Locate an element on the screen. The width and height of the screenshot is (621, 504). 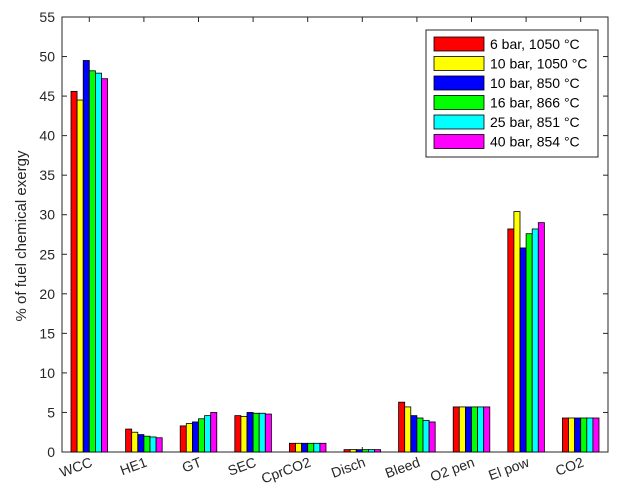
y-axis-label: % of fuel chemical exergy is located at coordinates (21, 235).